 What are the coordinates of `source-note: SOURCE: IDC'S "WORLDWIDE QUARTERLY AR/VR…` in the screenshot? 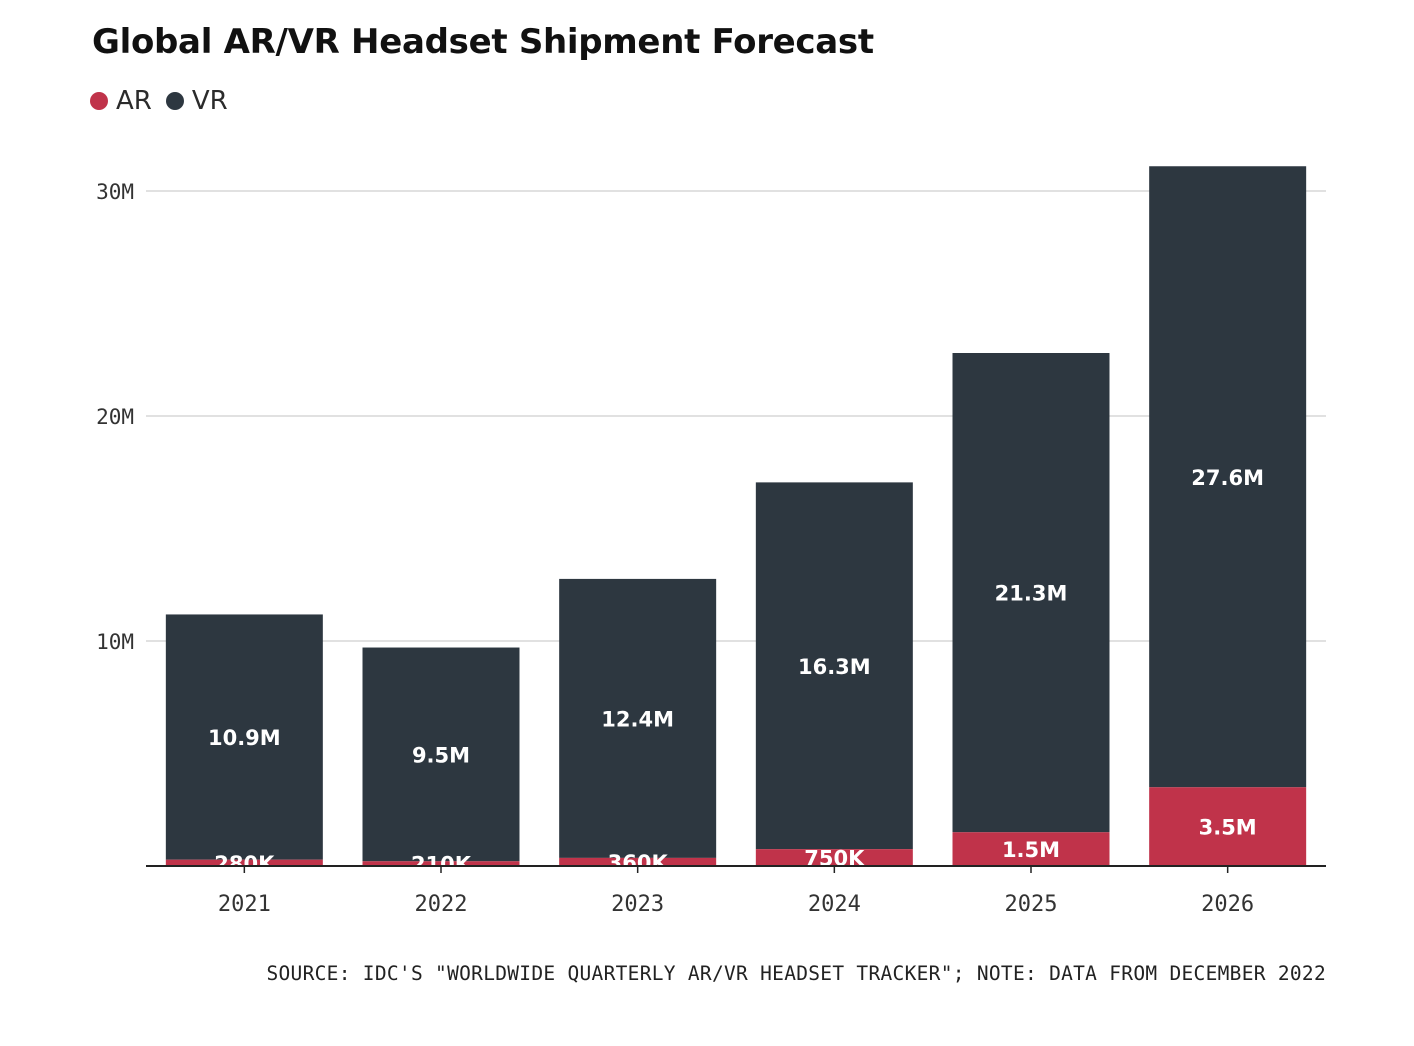 It's located at (796, 973).